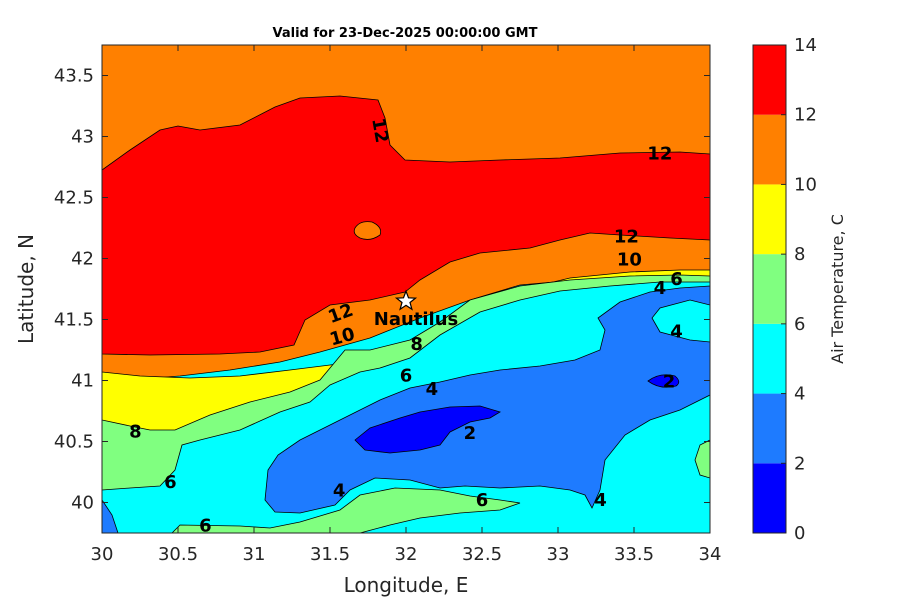 This screenshot has height=600, width=900. What do you see at coordinates (799, 533) in the screenshot?
I see `colorbar-tick-label: 0` at bounding box center [799, 533].